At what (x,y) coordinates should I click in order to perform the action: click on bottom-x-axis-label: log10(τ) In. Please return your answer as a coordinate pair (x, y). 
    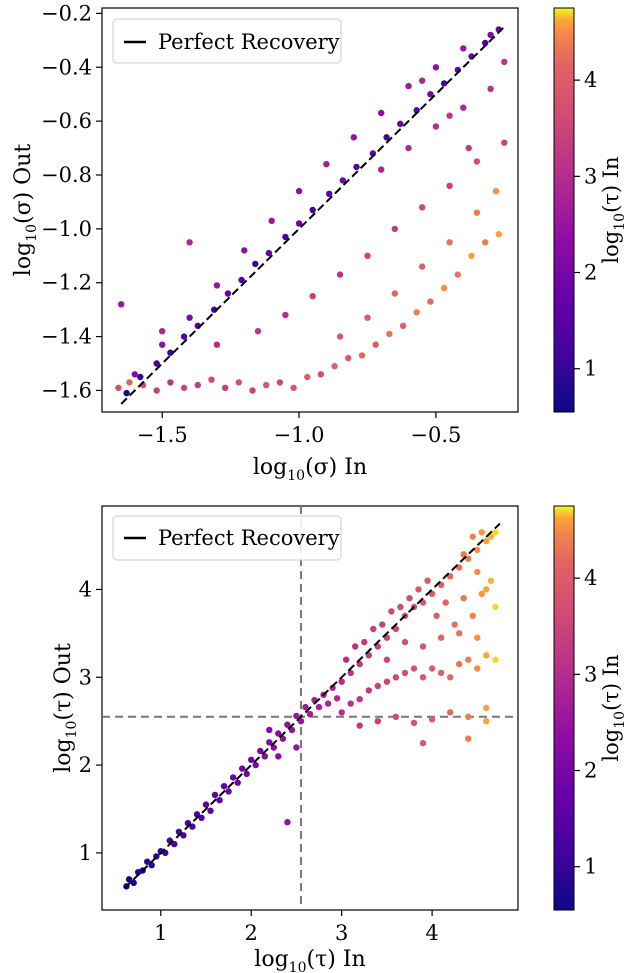
    Looking at the image, I should click on (309, 960).